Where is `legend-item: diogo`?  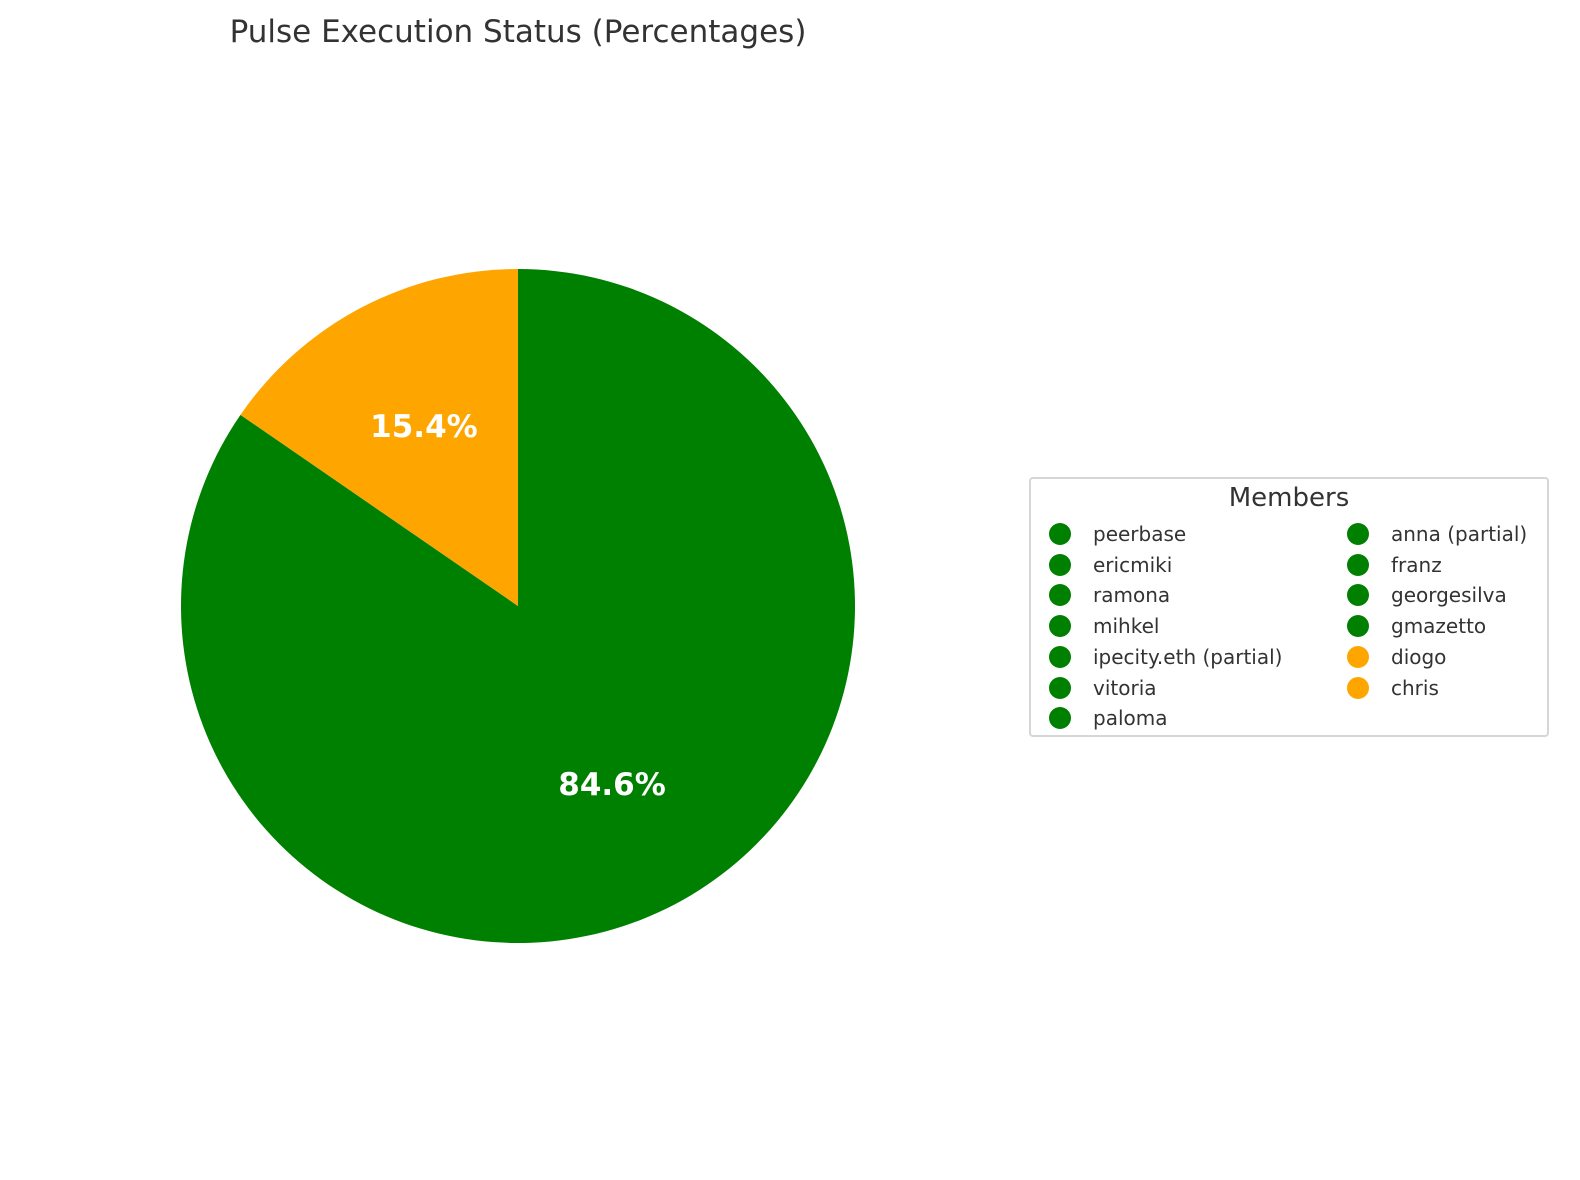 legend-item: diogo is located at coordinates (1396, 657).